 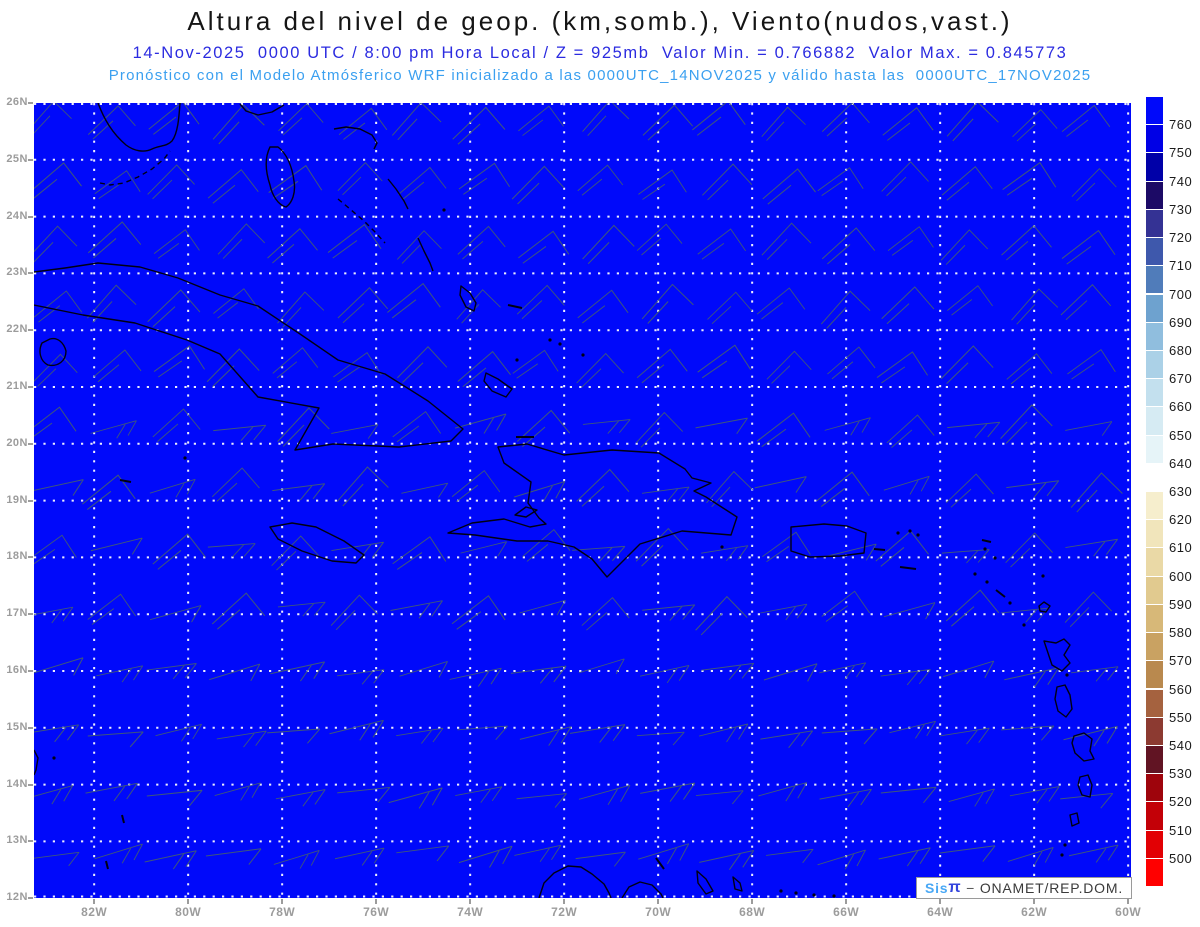 What do you see at coordinates (17, 783) in the screenshot?
I see `lat-tick-label: 14N` at bounding box center [17, 783].